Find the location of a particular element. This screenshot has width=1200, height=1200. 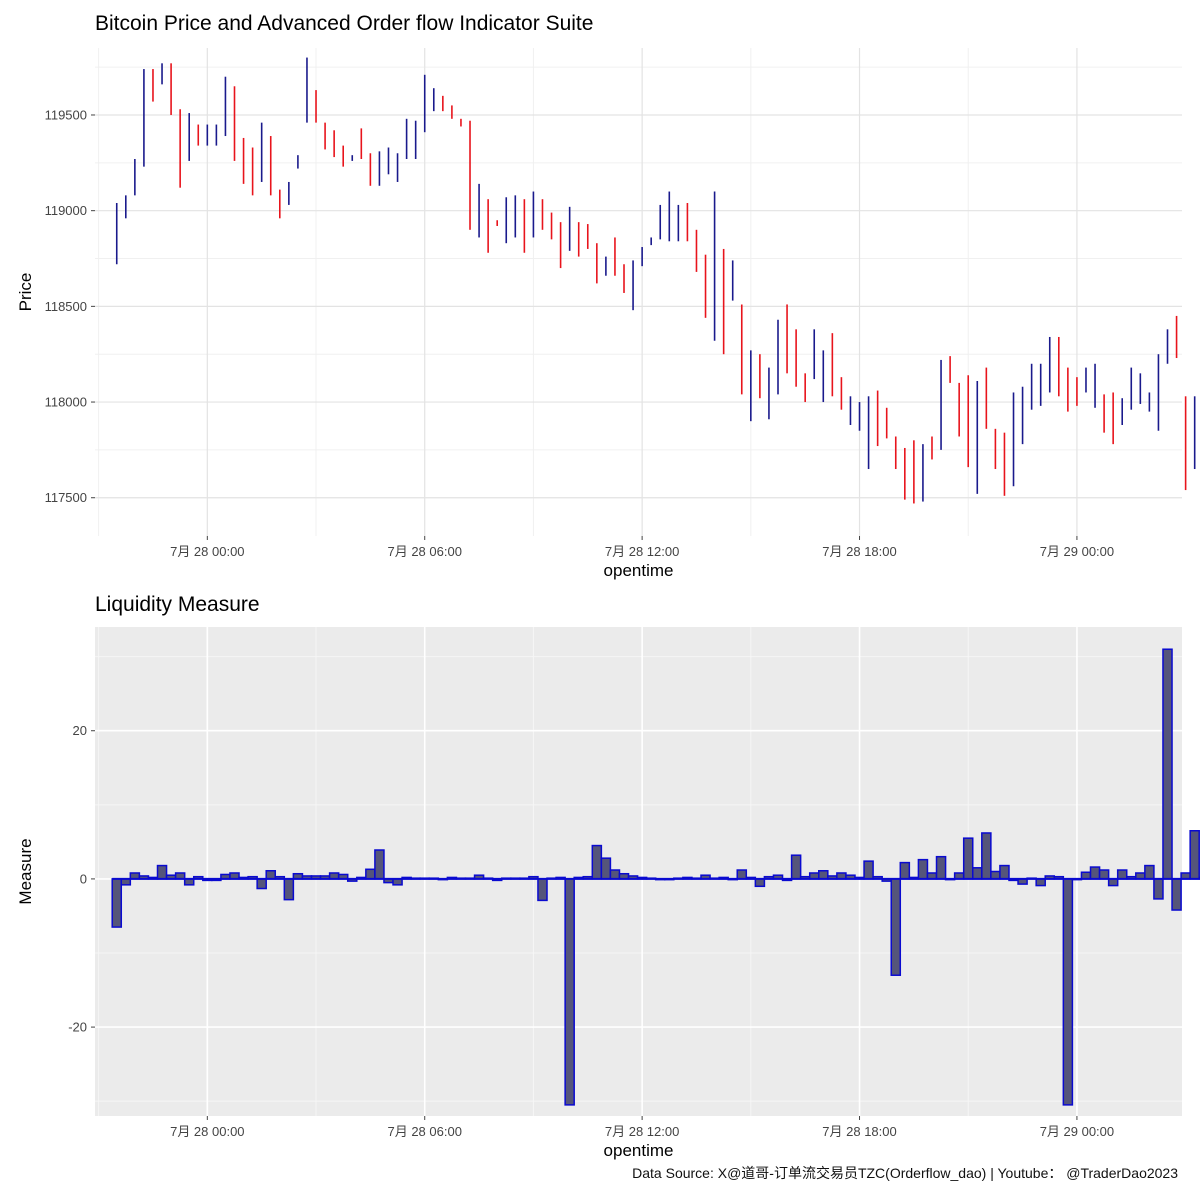

price-y-tick-label: 117500 is located at coordinates (66, 497).